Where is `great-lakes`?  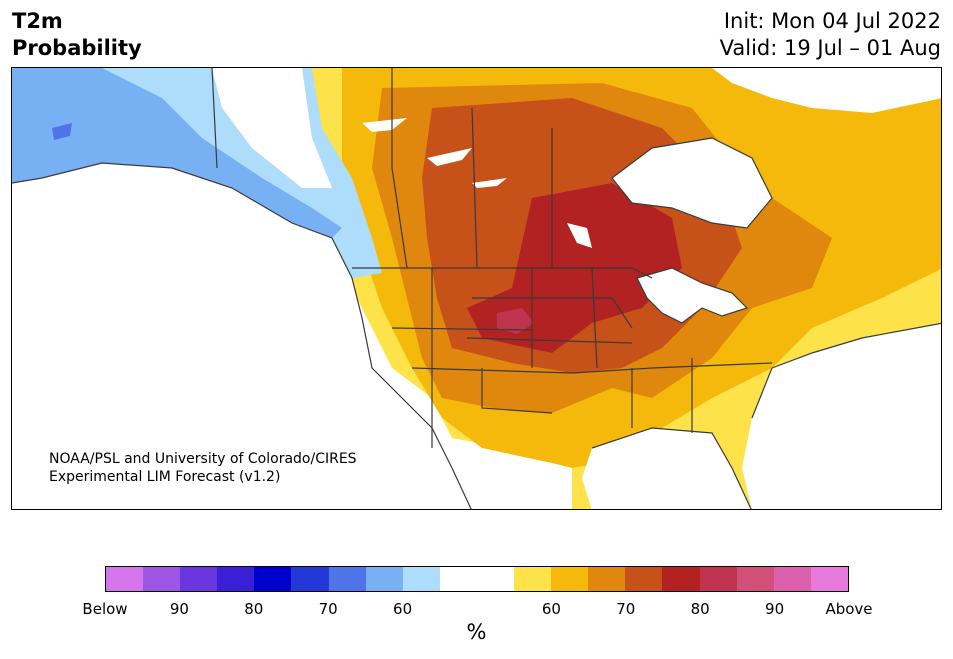
great-lakes is located at coordinates (692, 295).